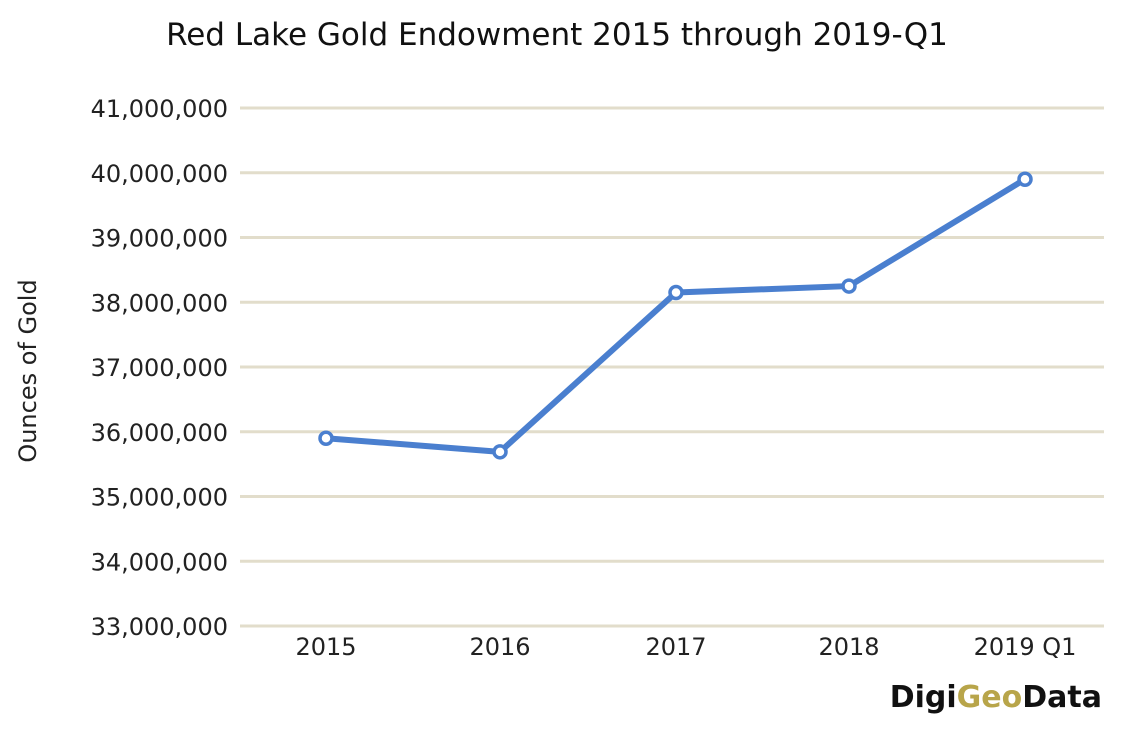 The image size is (1144, 729). Describe the element at coordinates (159, 174) in the screenshot. I see `y-tick-label: 40,000,000` at that location.